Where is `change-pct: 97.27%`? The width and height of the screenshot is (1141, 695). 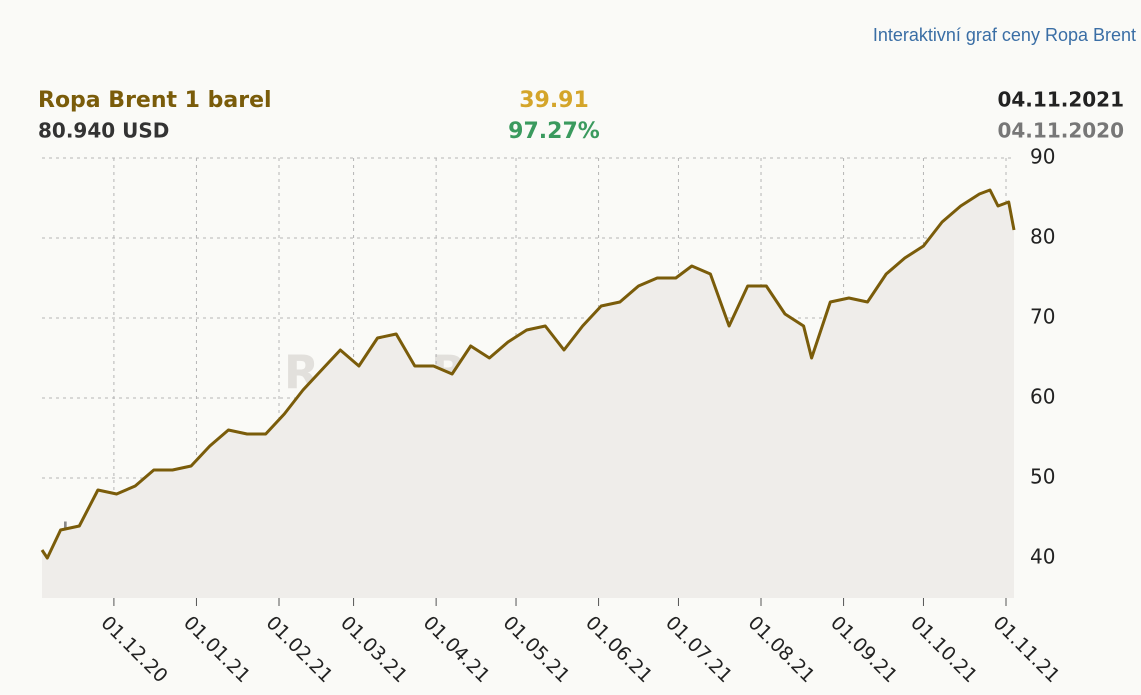 change-pct: 97.27% is located at coordinates (554, 131).